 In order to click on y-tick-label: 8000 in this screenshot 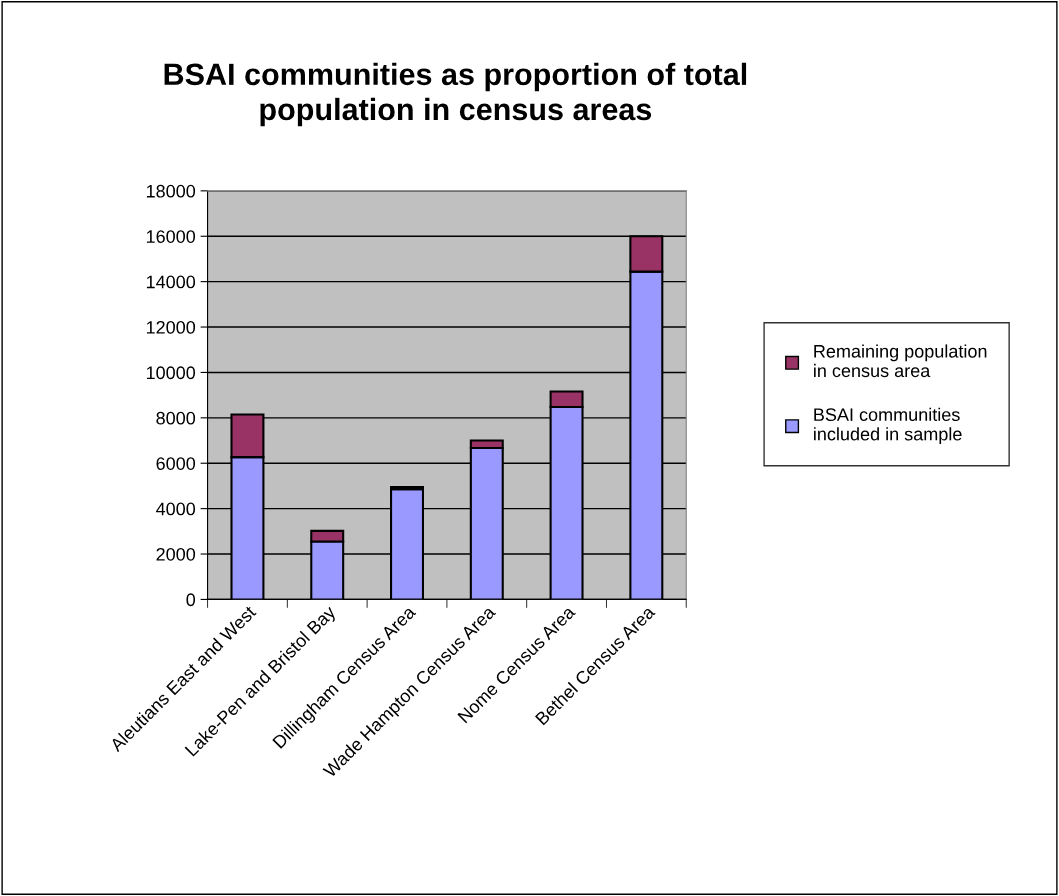, I will do `click(176, 418)`.